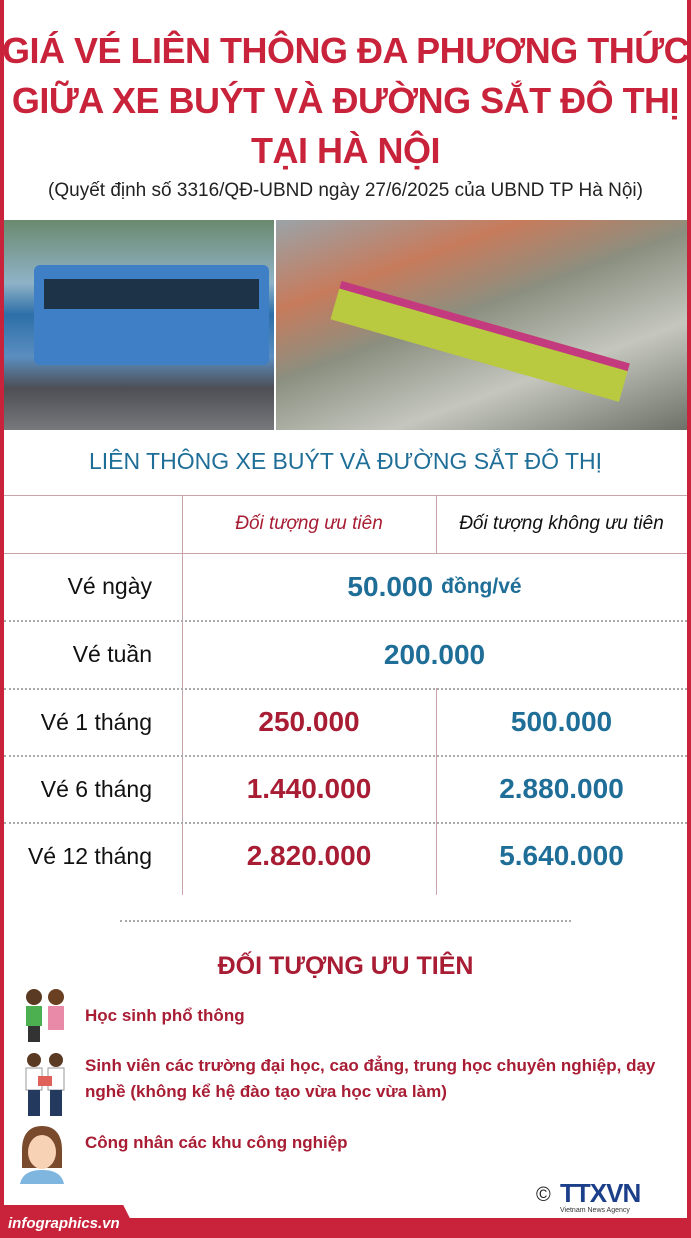 The width and height of the screenshot is (691, 1238). I want to click on priority-price: 2.820.000, so click(309, 855).